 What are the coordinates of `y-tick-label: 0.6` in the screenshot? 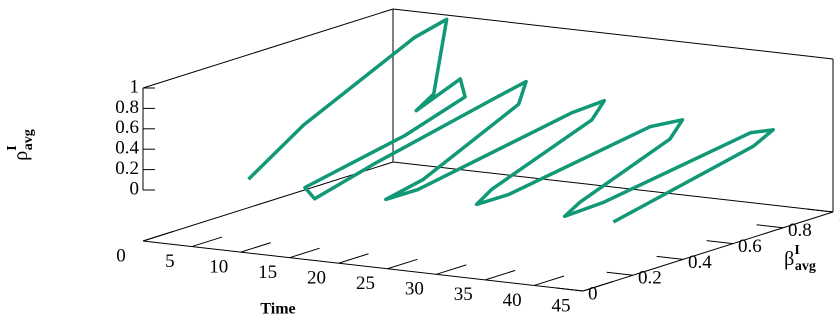 It's located at (750, 246).